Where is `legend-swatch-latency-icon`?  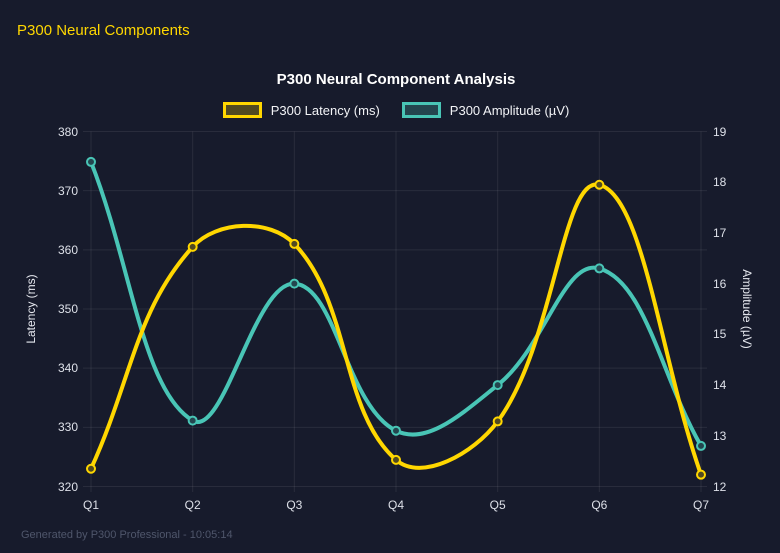 legend-swatch-latency-icon is located at coordinates (242, 110).